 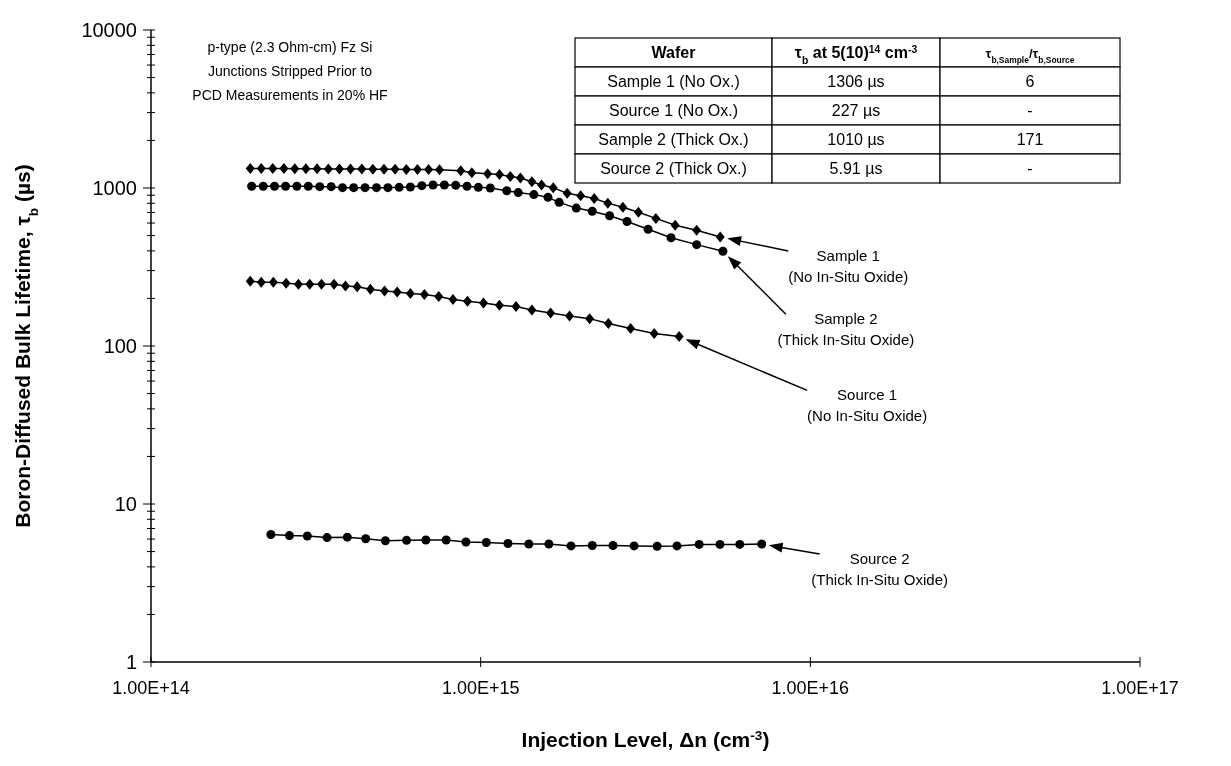 What do you see at coordinates (1140, 688) in the screenshot?
I see `x-tick-label: 1.00E+17` at bounding box center [1140, 688].